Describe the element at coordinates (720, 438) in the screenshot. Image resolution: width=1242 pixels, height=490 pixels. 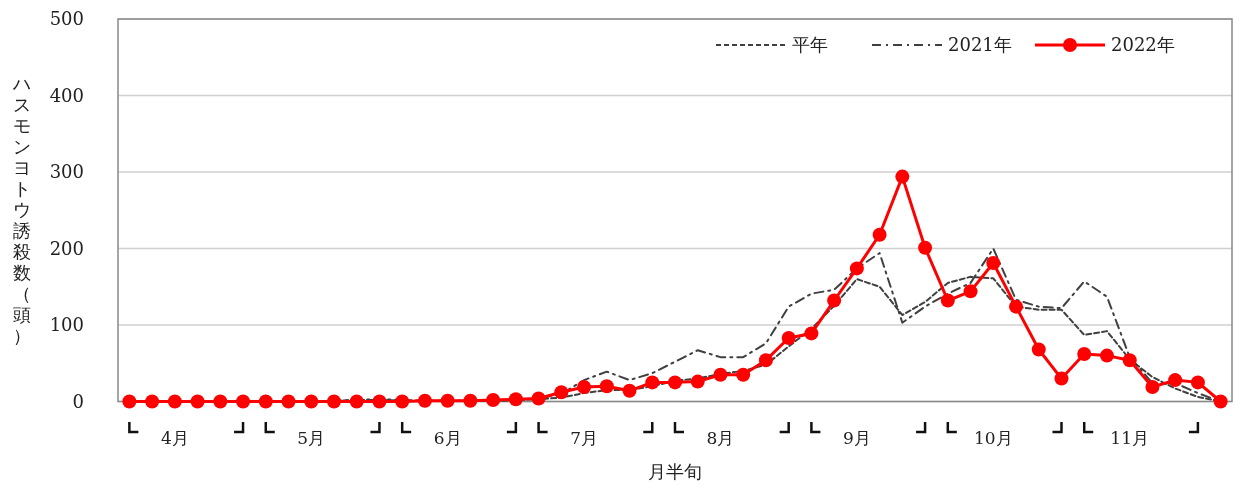
I see `x-tick-label: 8月` at that location.